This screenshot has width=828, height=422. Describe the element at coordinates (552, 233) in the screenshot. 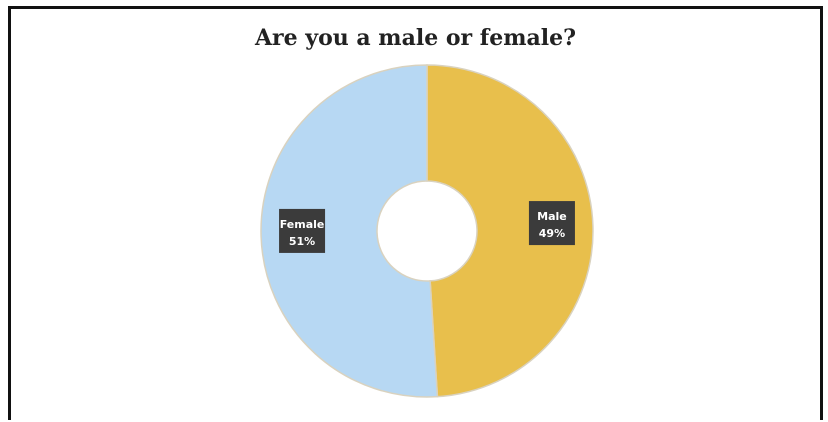

I see `slice-value-label: 49%` at that location.